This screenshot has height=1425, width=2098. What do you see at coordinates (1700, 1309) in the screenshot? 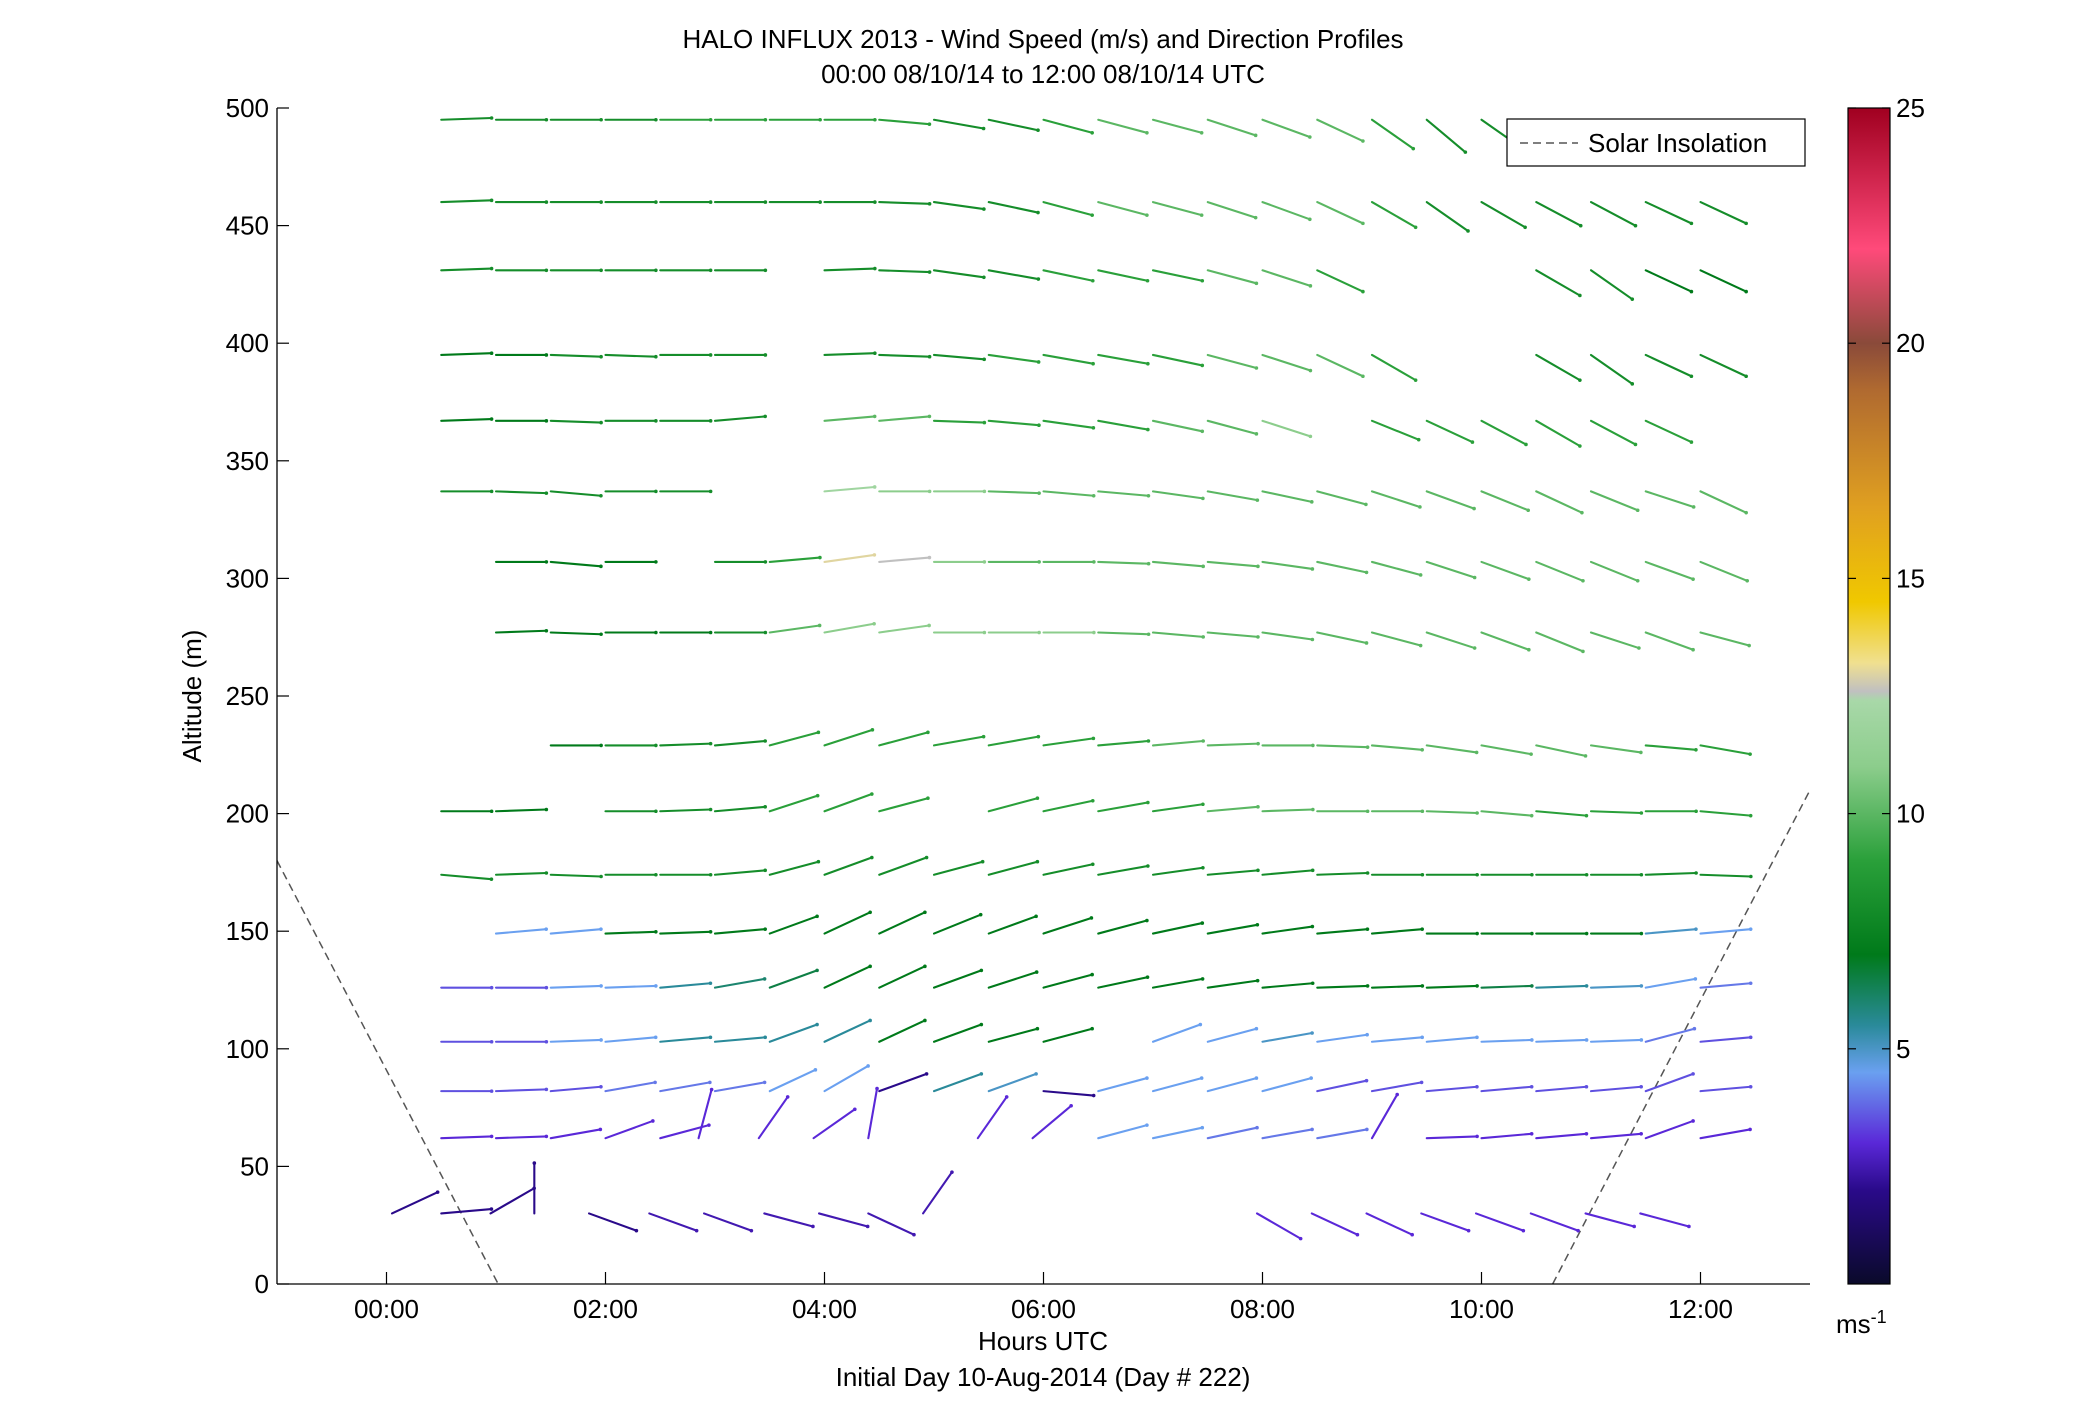
I see `x-tick-label: 12:00` at bounding box center [1700, 1309].